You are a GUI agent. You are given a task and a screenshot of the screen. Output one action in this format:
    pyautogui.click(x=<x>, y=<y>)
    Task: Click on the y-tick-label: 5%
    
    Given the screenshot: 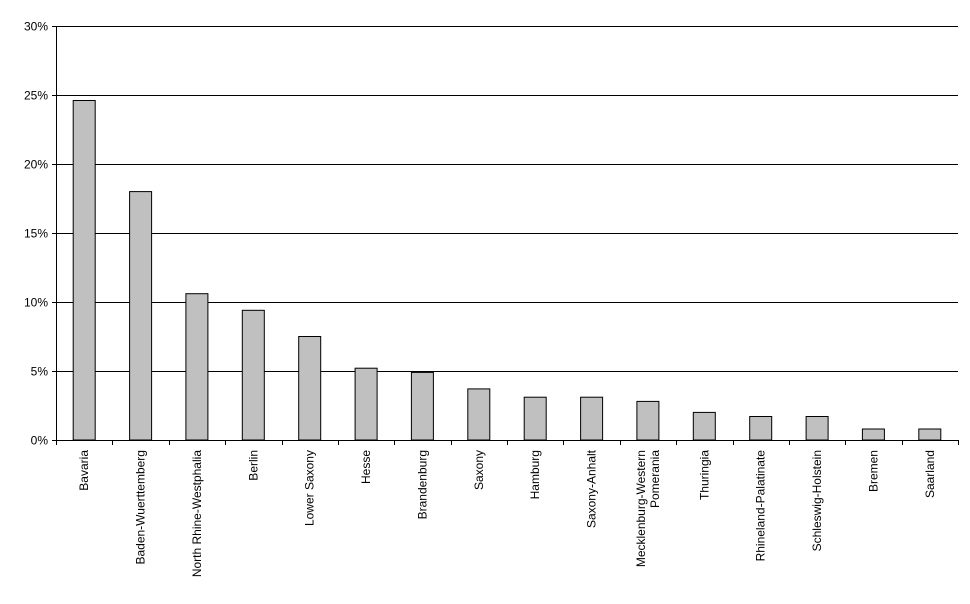 What is the action you would take?
    pyautogui.click(x=40, y=372)
    